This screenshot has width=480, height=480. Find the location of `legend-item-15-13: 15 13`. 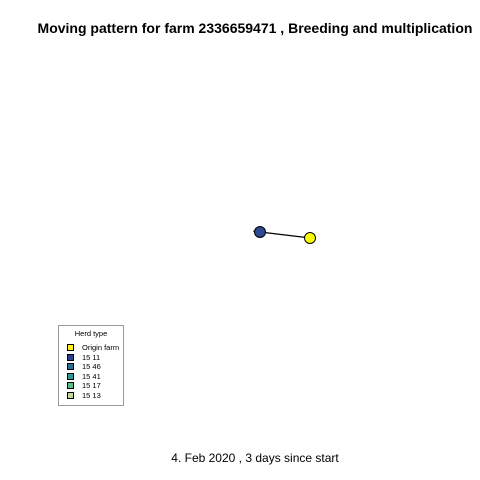

legend-item-15-13: 15 13 is located at coordinates (91, 396).